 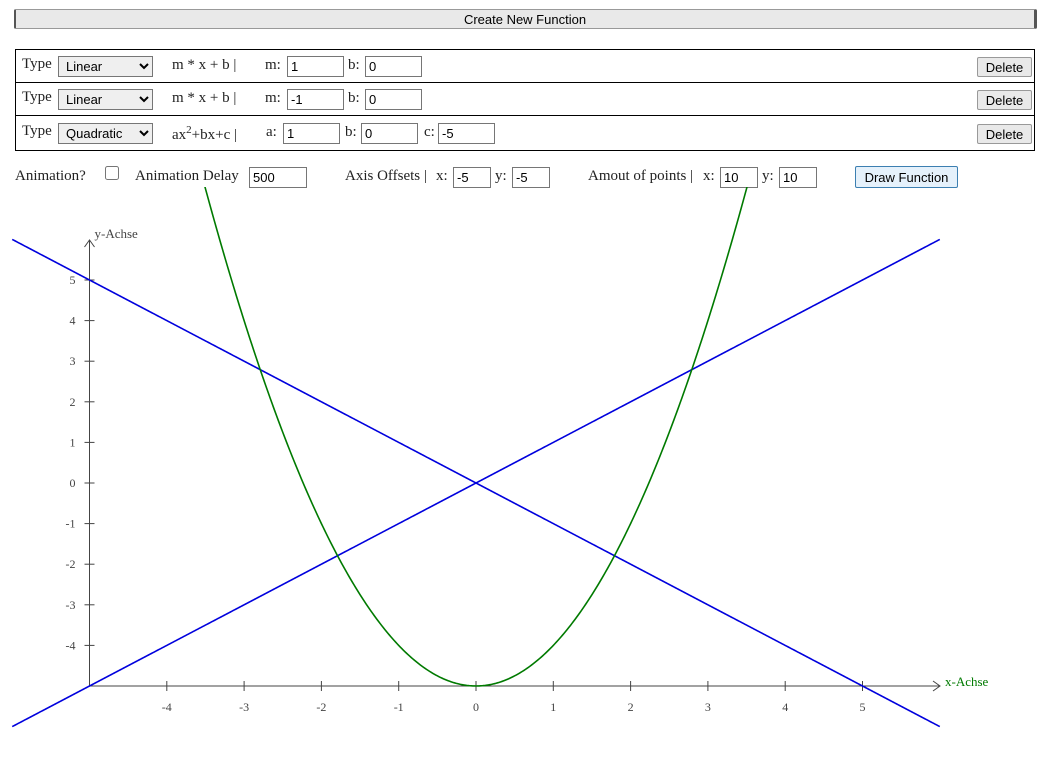 What do you see at coordinates (278, 177) in the screenshot?
I see `delay-input` at bounding box center [278, 177].